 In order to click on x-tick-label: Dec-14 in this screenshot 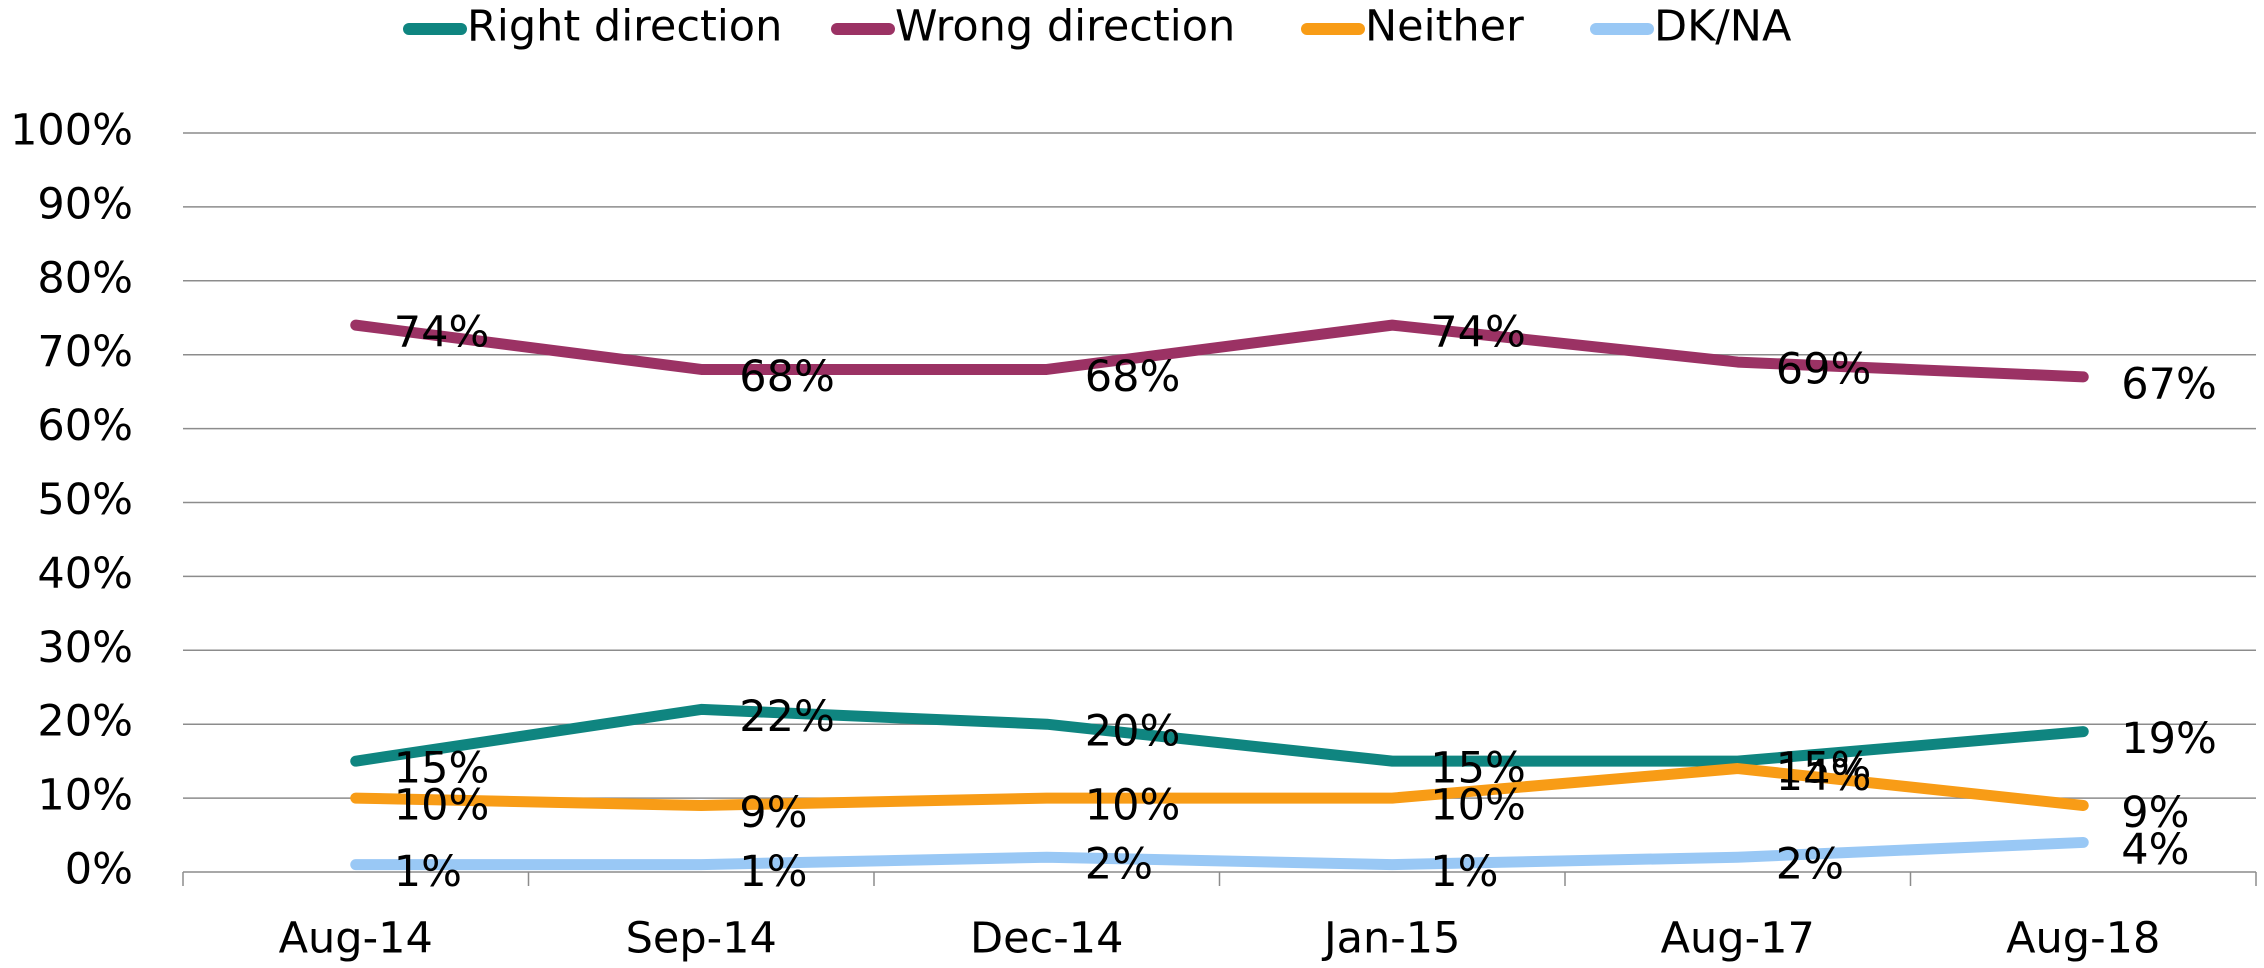, I will do `click(1046, 939)`.